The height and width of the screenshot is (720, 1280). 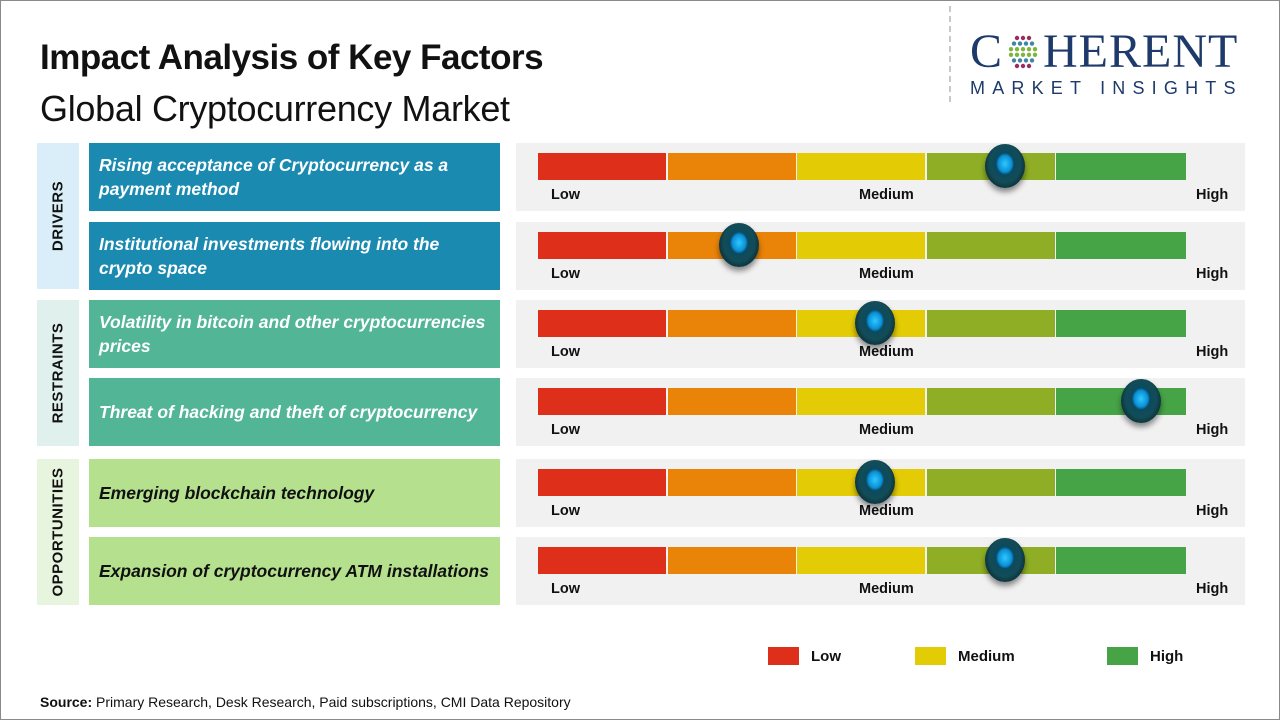 I want to click on factor-label: Emerging blockchain technology, so click(x=294, y=493).